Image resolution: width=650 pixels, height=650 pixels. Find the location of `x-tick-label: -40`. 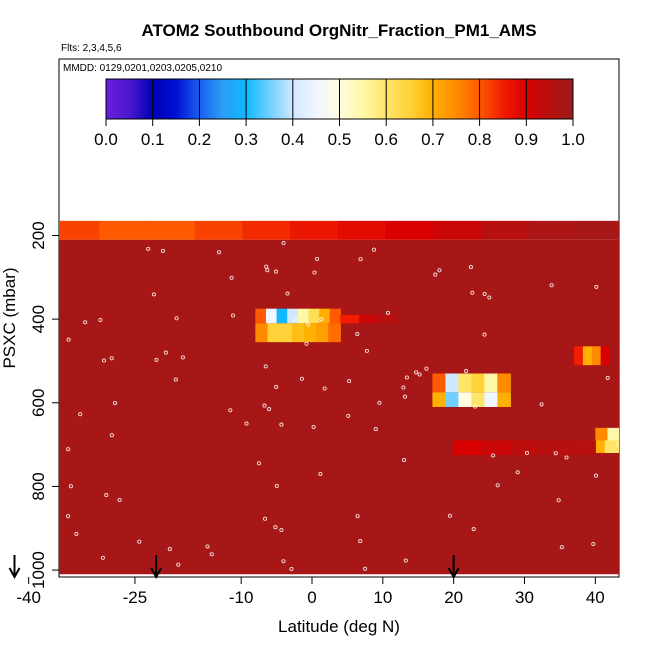

x-tick-label: -40 is located at coordinates (28, 597).